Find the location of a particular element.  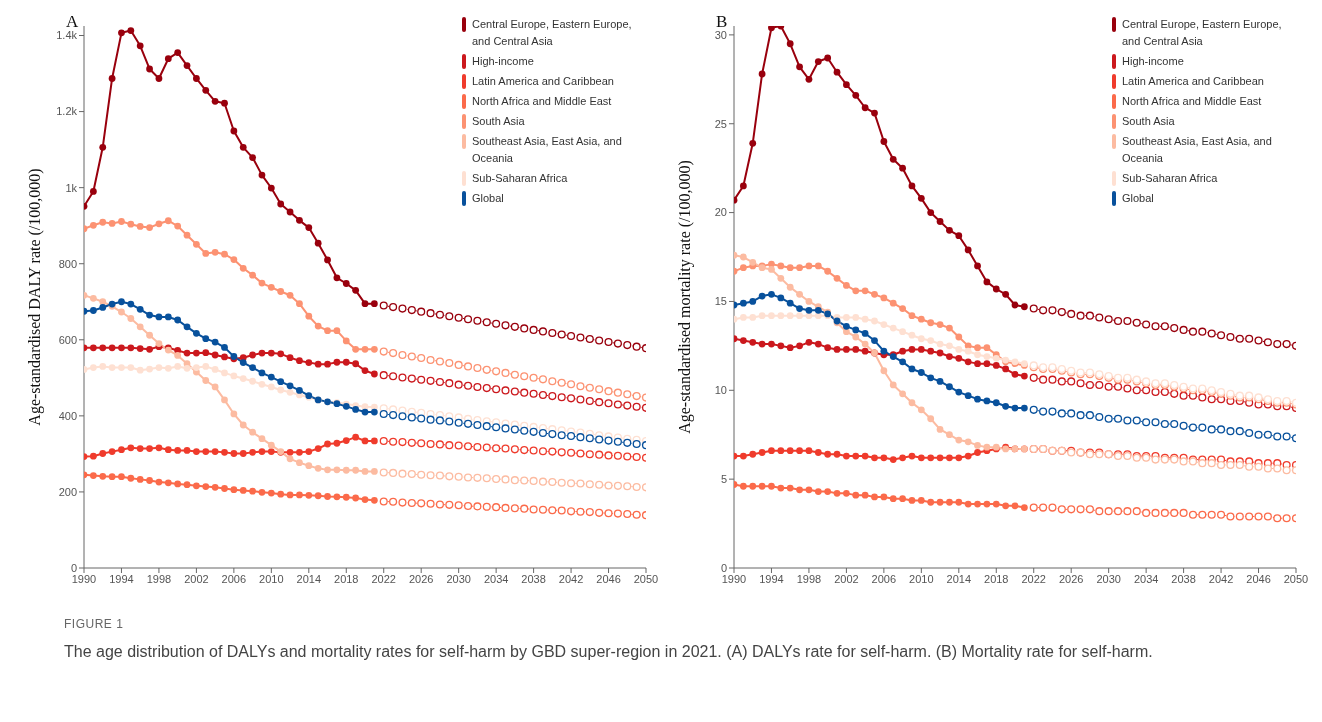

y-tick-label: 30 is located at coordinates (720, 34).